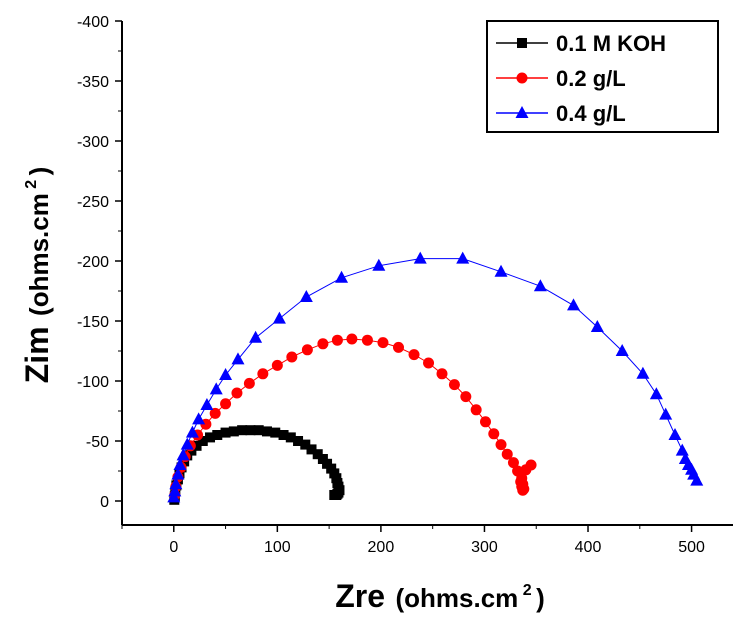 This screenshot has height=619, width=744. What do you see at coordinates (381, 547) in the screenshot?
I see `x-tick-label: 200` at bounding box center [381, 547].